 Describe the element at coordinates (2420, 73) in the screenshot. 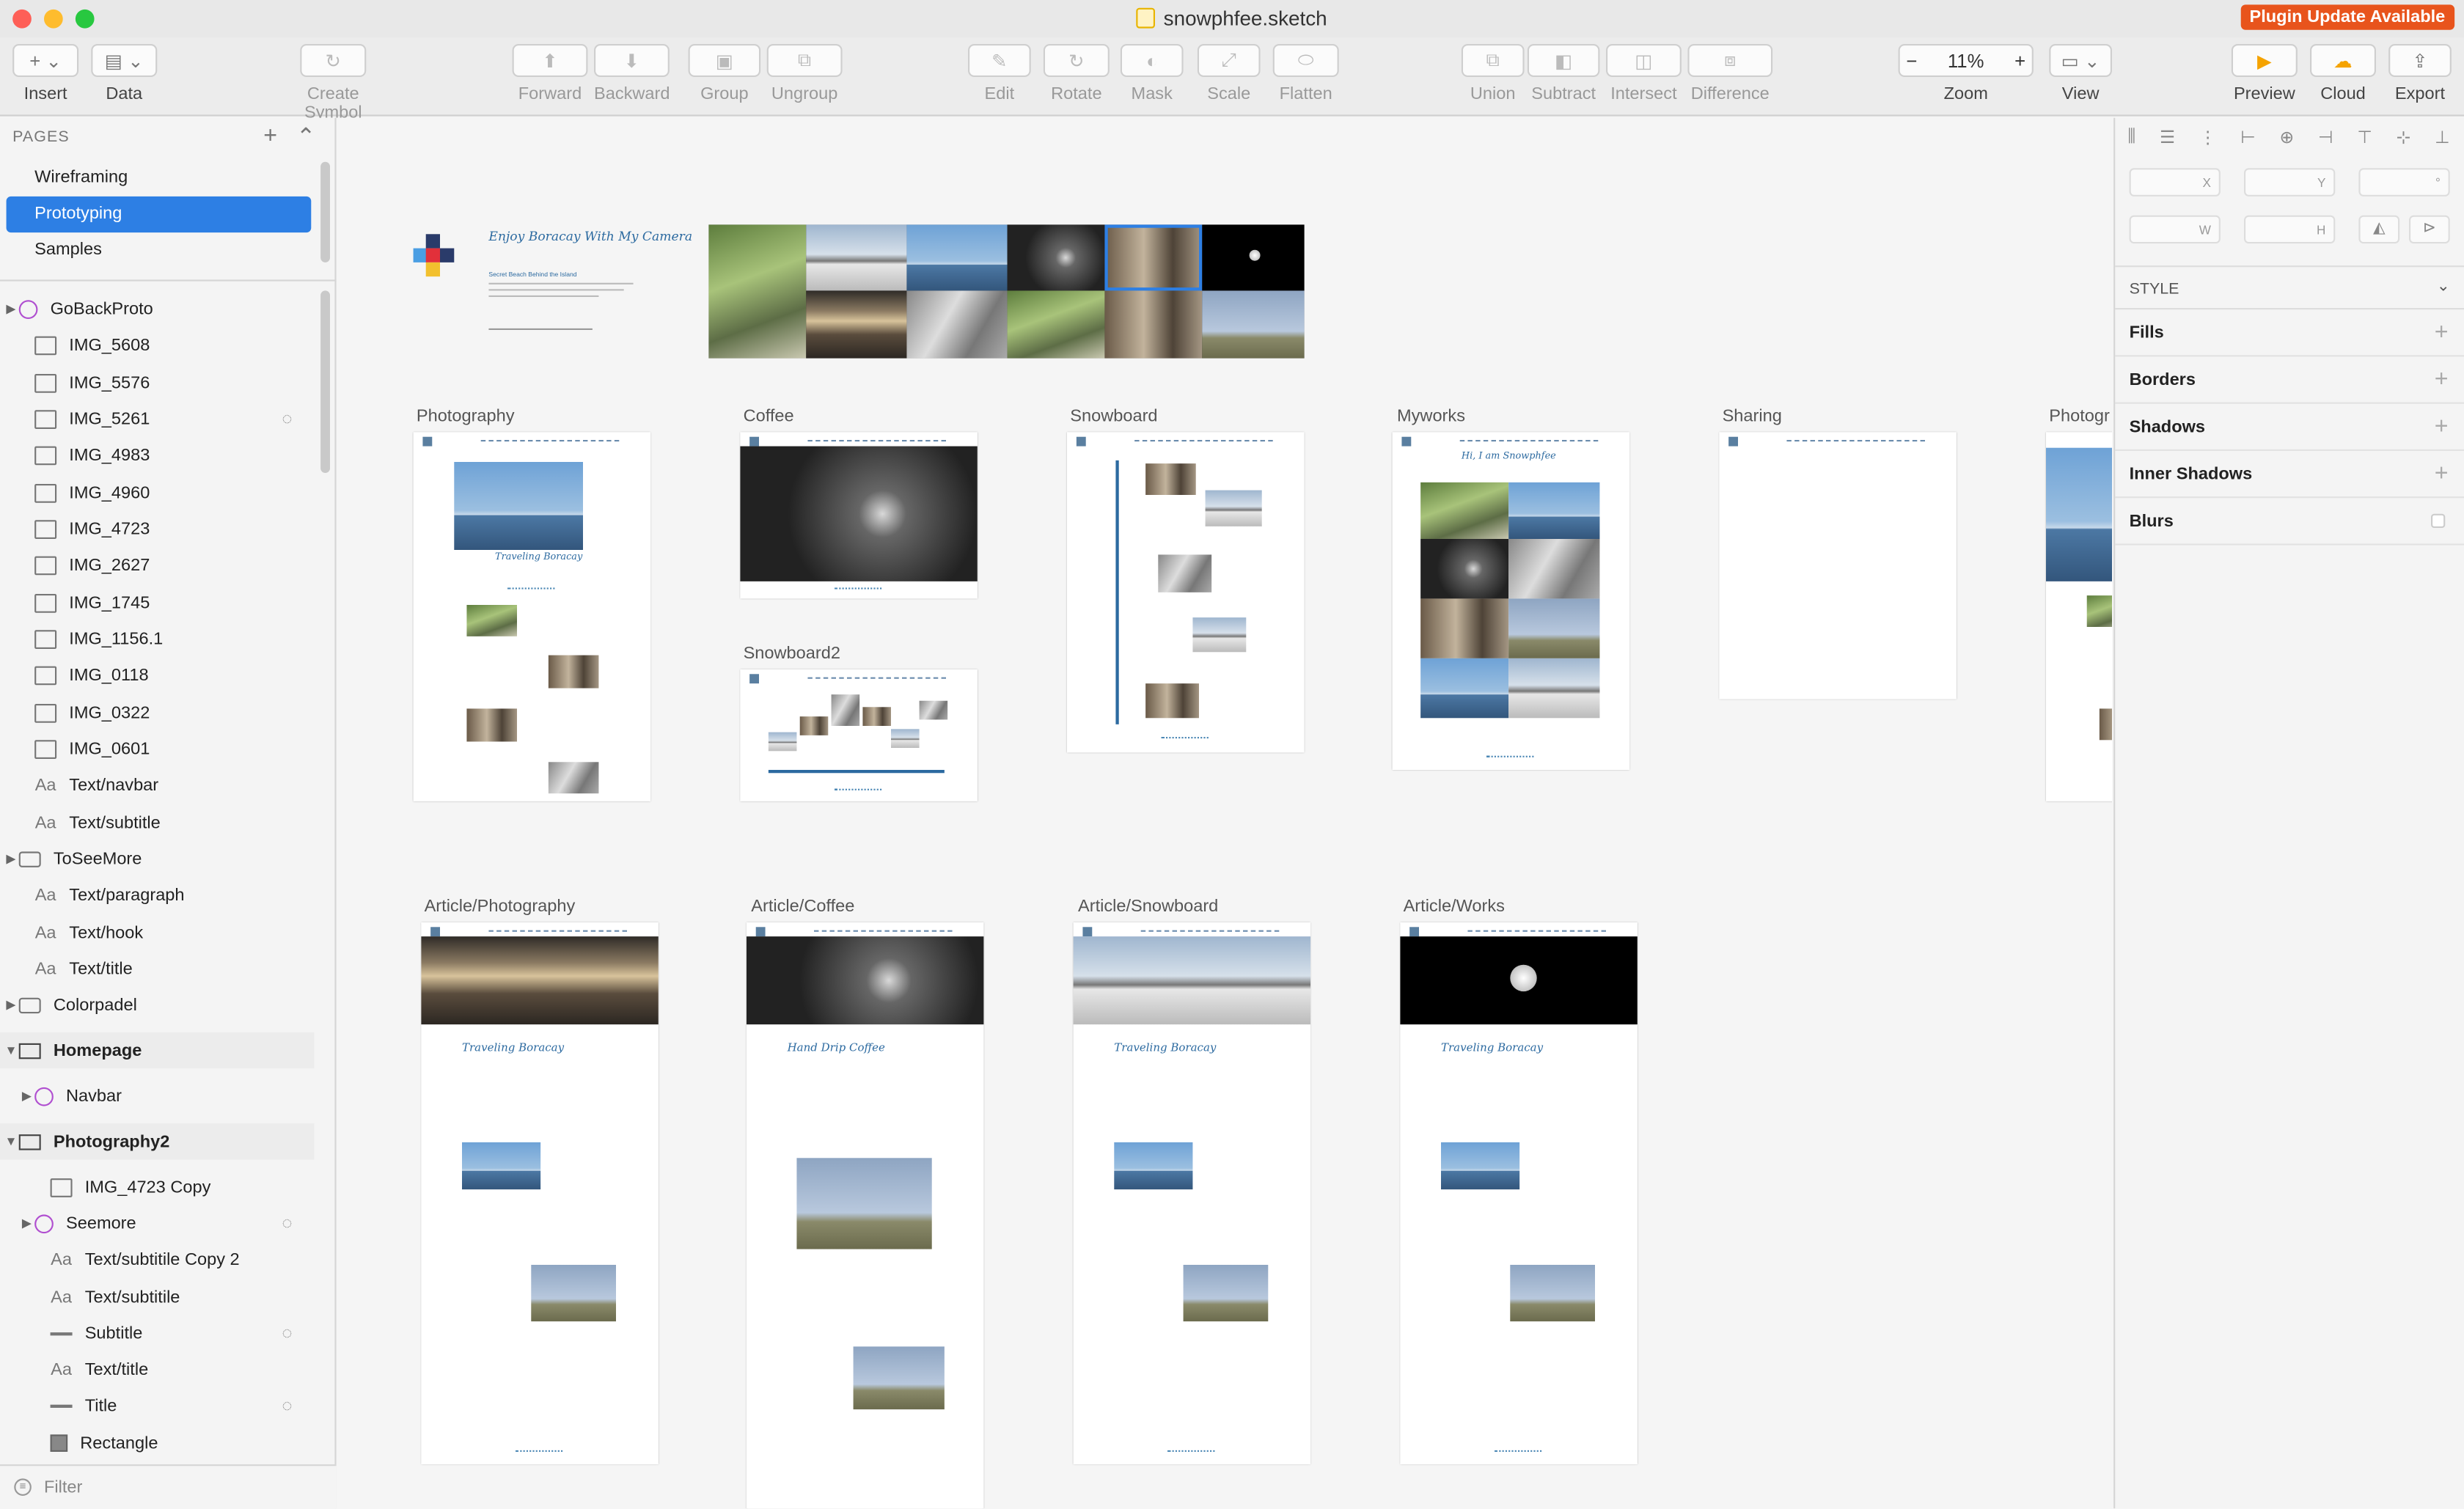

I see `export-button: ⇪ Export` at that location.